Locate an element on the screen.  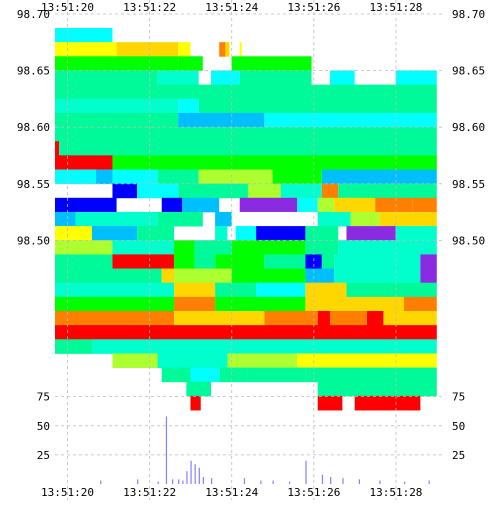
x-tick-label-top: 13:51:26 is located at coordinates (313, 7).